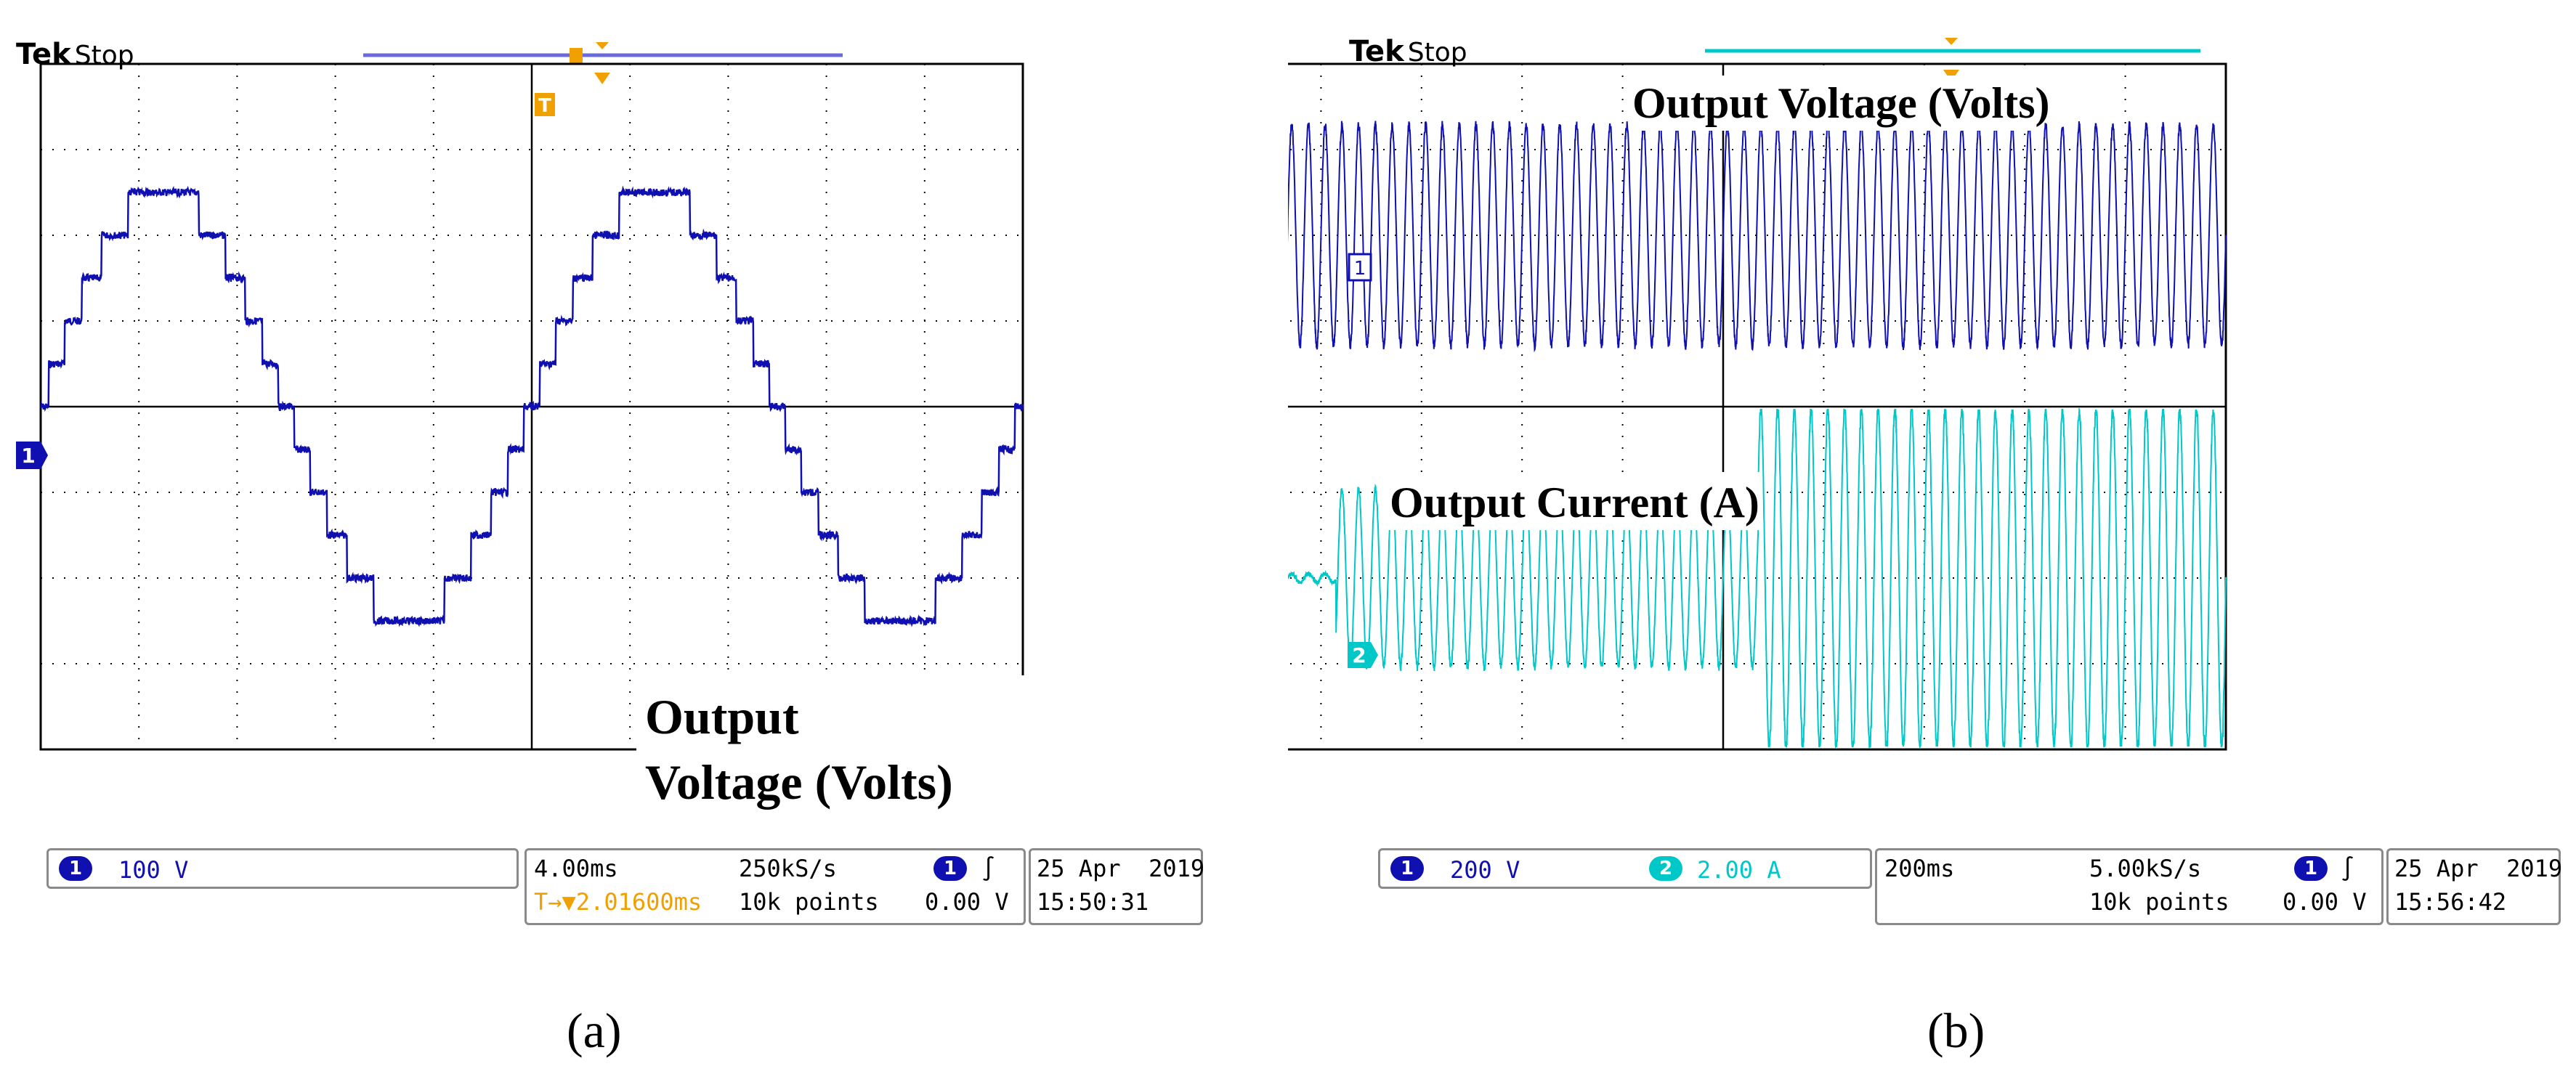 The image size is (2576, 1082). What do you see at coordinates (799, 782) in the screenshot?
I see `output-voltage-label-line2: Voltage (Volts)` at bounding box center [799, 782].